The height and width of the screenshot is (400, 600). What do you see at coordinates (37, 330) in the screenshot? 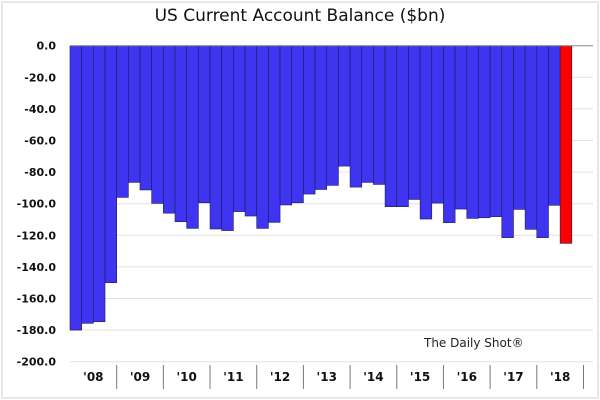
I see `y-tick-label: -180.0` at bounding box center [37, 330].